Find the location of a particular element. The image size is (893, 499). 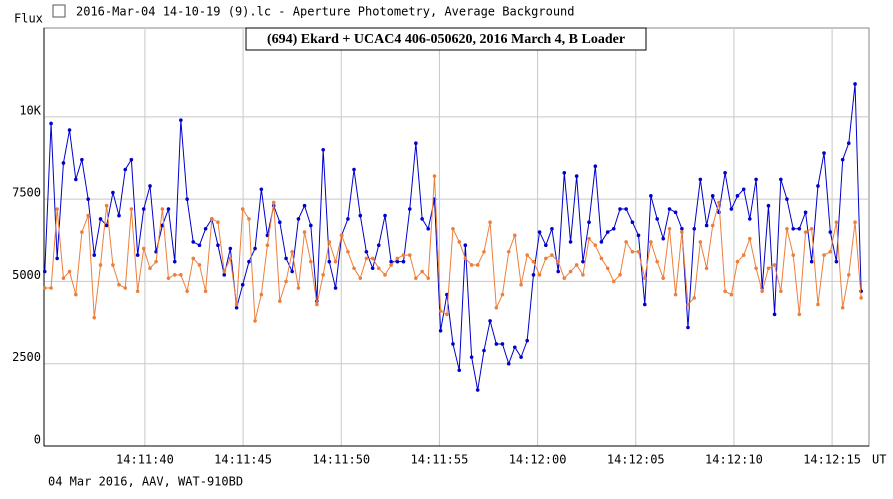

x-tick-label: 14:12:00 is located at coordinates (538, 460).